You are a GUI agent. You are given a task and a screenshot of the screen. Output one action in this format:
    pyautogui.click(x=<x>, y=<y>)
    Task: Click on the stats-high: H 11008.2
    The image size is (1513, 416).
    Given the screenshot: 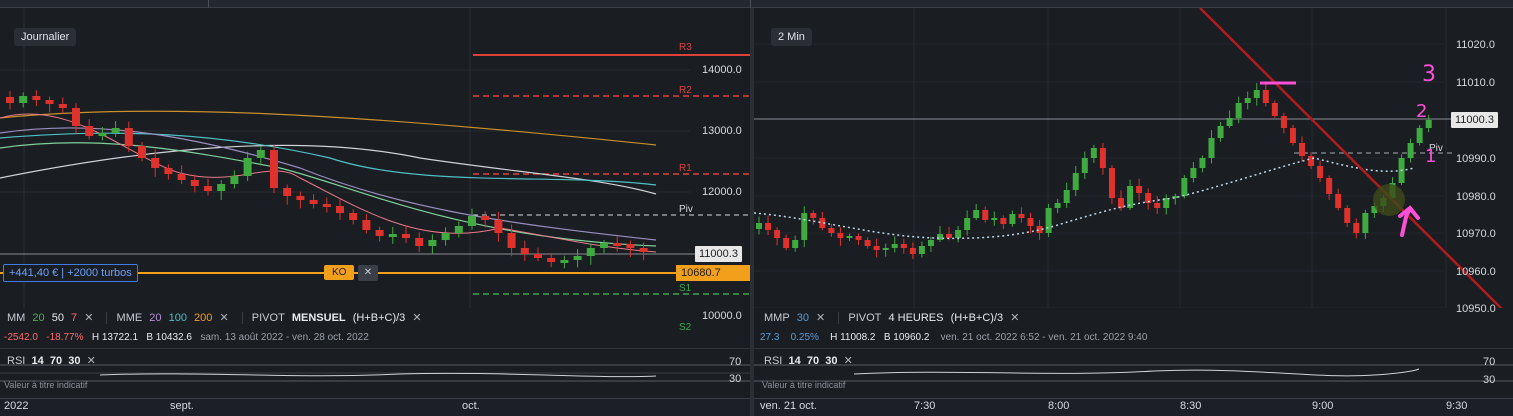 What is the action you would take?
    pyautogui.click(x=853, y=337)
    